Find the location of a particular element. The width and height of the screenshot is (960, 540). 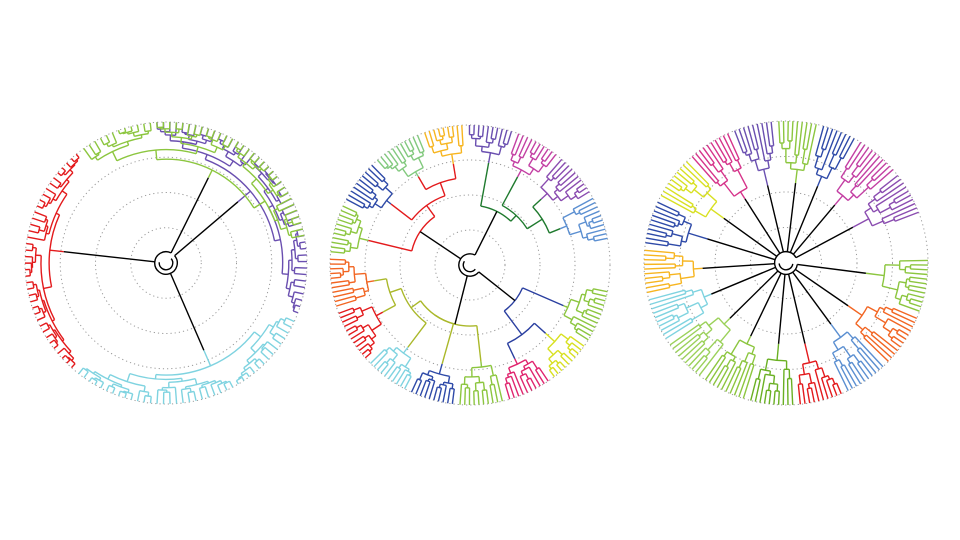

root-arc is located at coordinates (785, 263).